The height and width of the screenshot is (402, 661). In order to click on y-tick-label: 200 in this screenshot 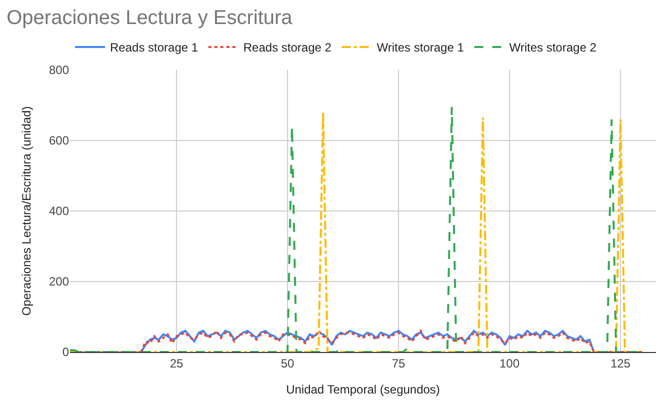, I will do `click(59, 281)`.